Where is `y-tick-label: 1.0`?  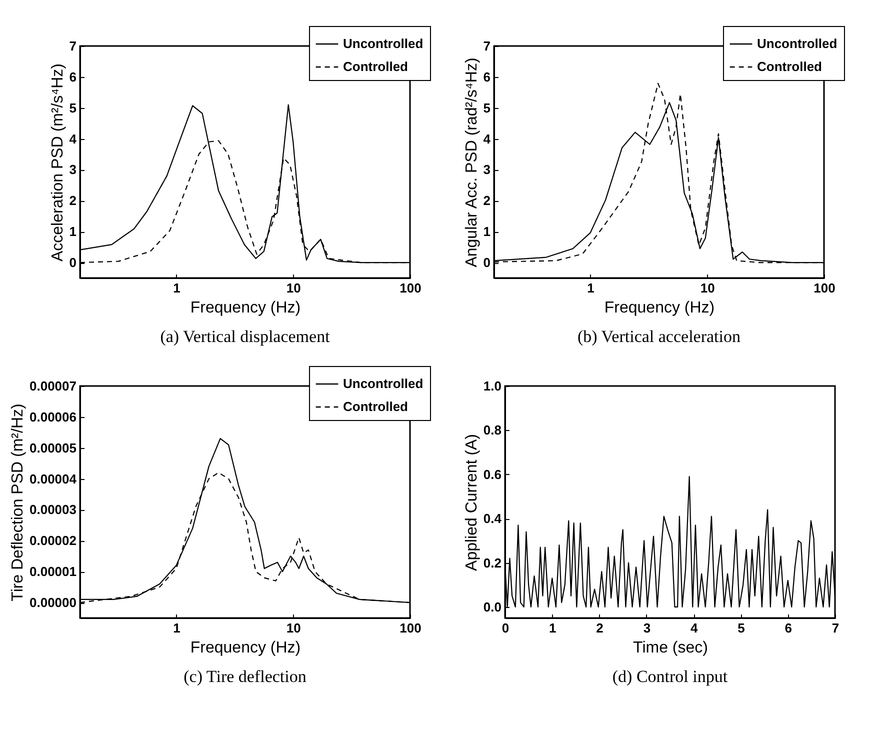 y-tick-label: 1.0 is located at coordinates (492, 386).